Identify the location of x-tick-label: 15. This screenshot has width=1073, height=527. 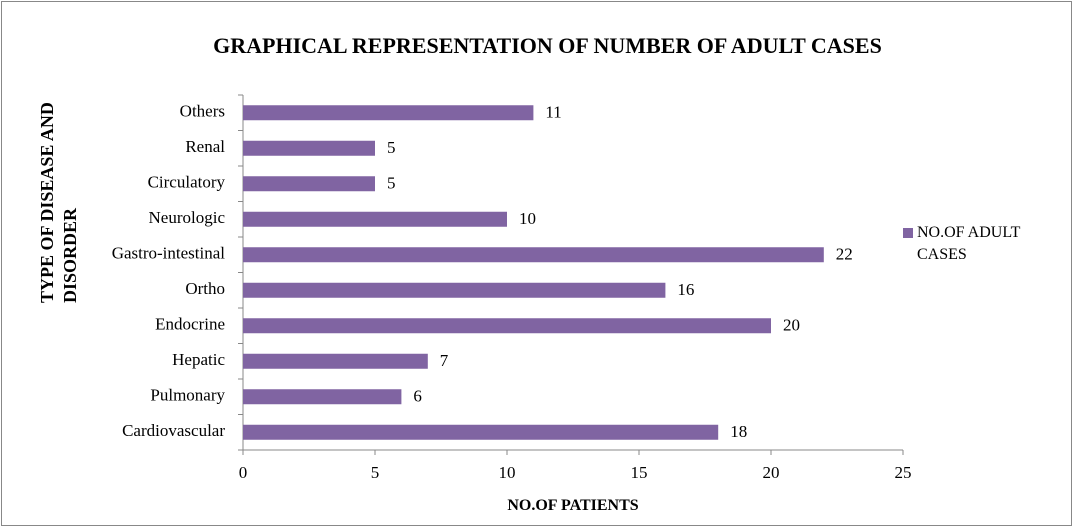
(639, 472).